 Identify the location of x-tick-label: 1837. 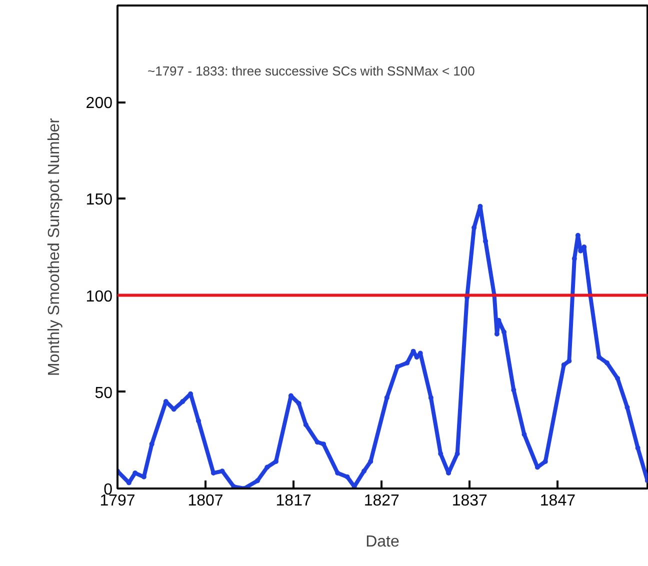
(470, 501).